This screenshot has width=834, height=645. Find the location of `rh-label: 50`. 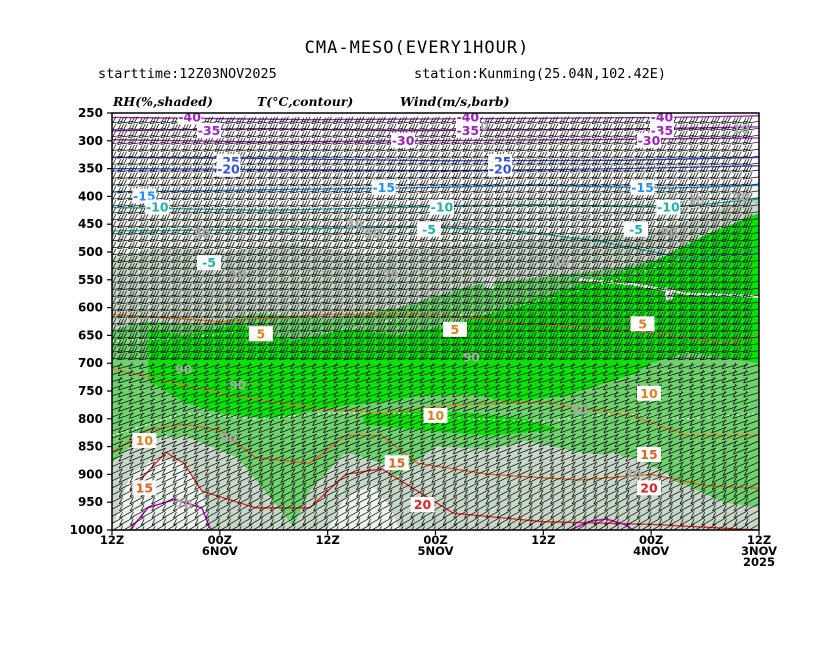

rh-label: 50 is located at coordinates (237, 274).